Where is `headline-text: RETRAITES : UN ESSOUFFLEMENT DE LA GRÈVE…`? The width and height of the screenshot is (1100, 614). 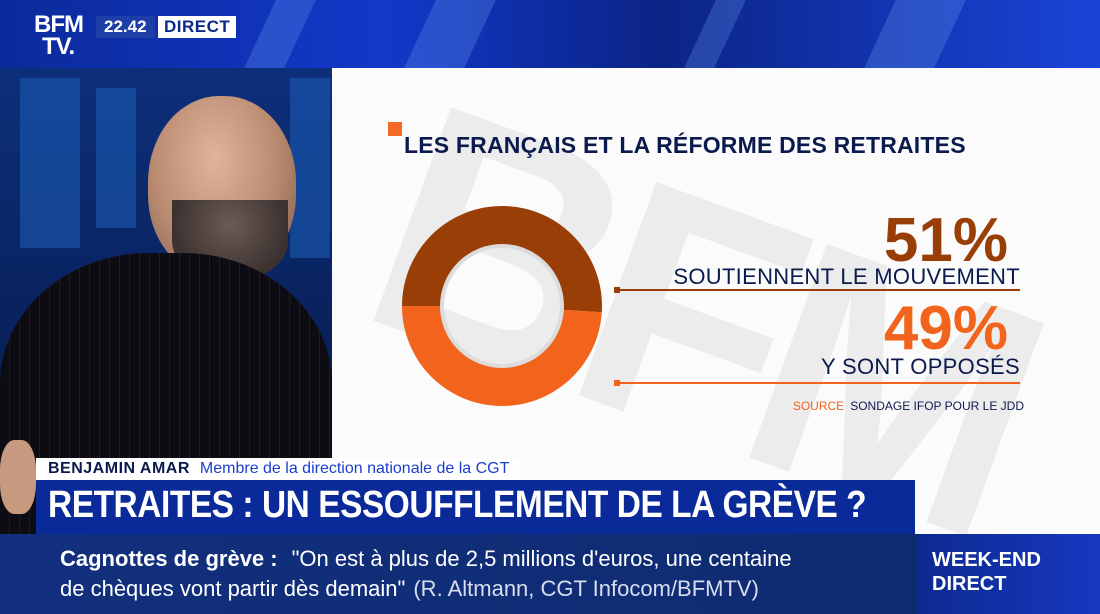
headline-text: RETRAITES : UN ESSOUFFLEMENT DE LA GRÈVE… is located at coordinates (457, 505).